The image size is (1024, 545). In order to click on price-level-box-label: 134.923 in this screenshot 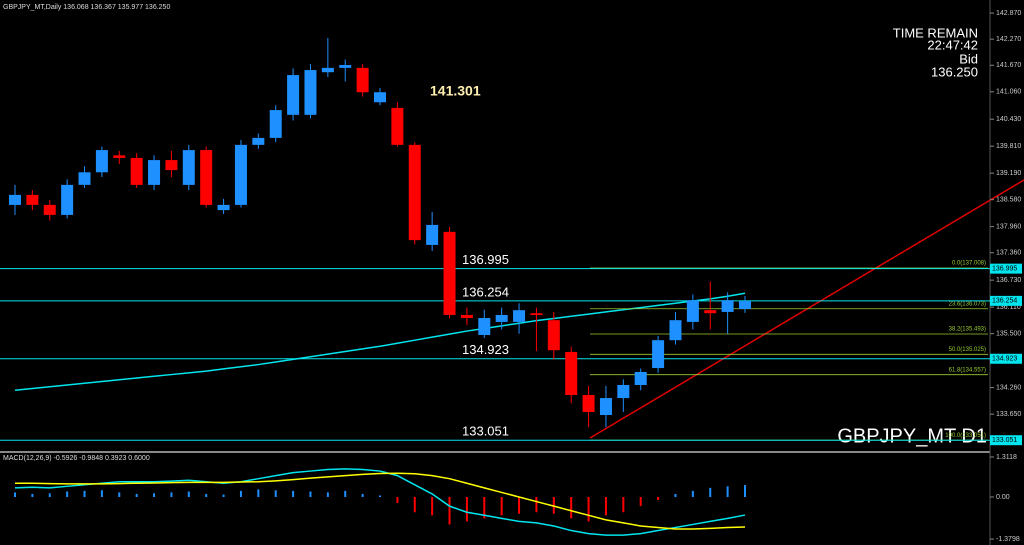, I will do `click(1004, 359)`.